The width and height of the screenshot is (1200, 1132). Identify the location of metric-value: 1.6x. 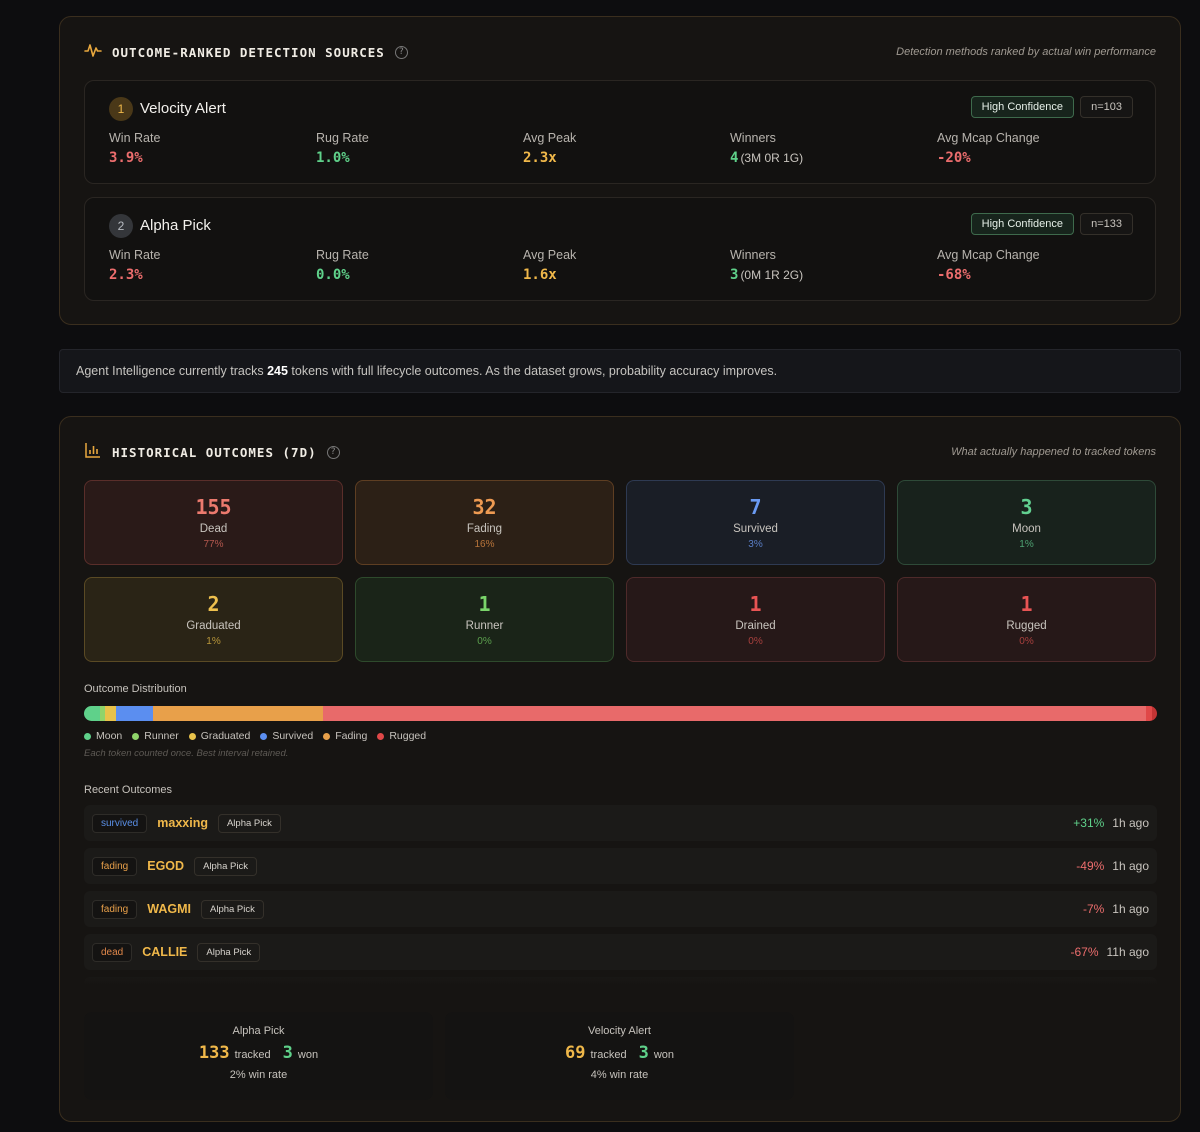
(540, 275).